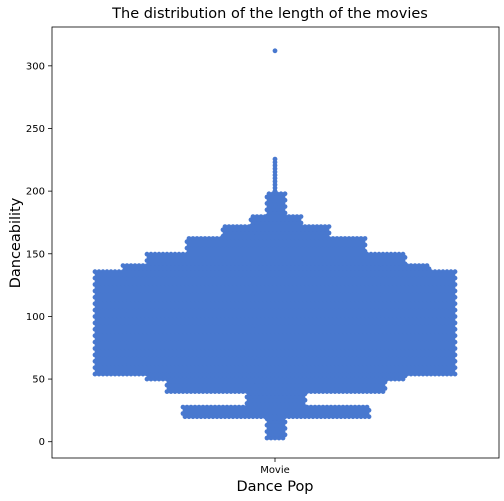 The height and width of the screenshot is (501, 504). Describe the element at coordinates (42, 442) in the screenshot. I see `y-tick-label: 0` at that location.